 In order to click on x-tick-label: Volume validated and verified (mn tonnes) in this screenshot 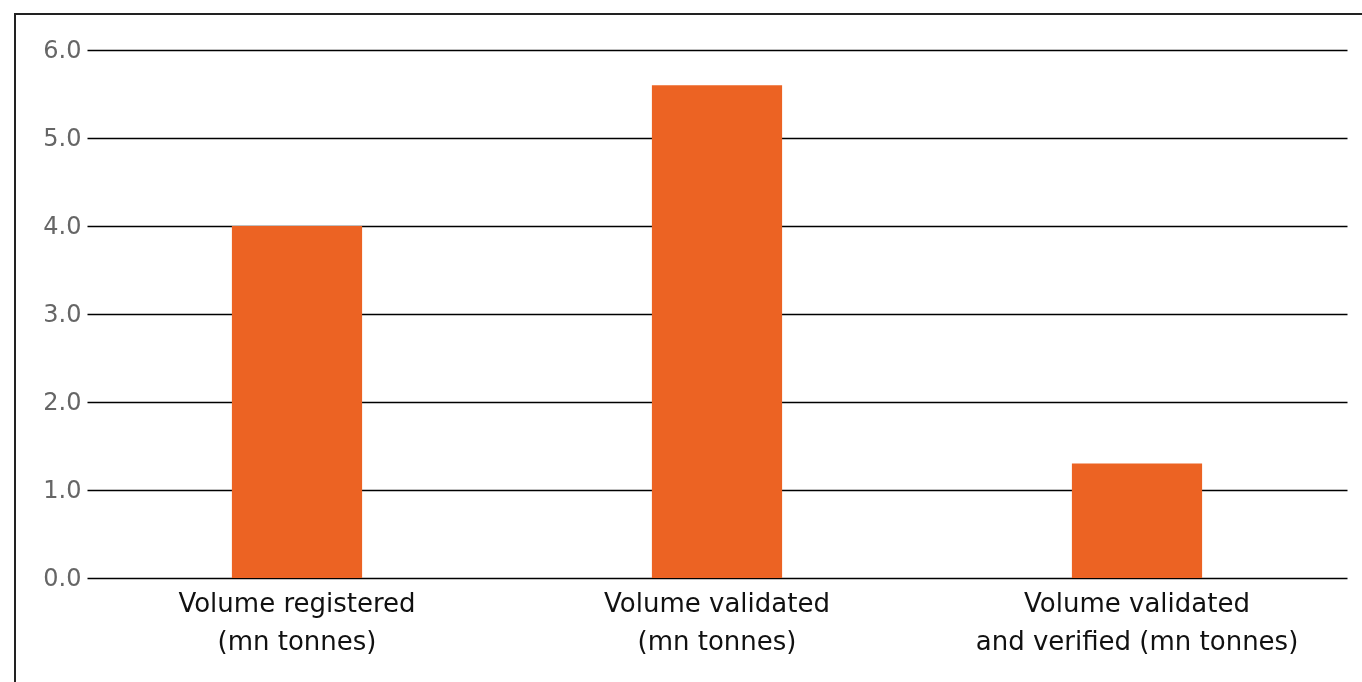, I will do `click(1137, 621)`.